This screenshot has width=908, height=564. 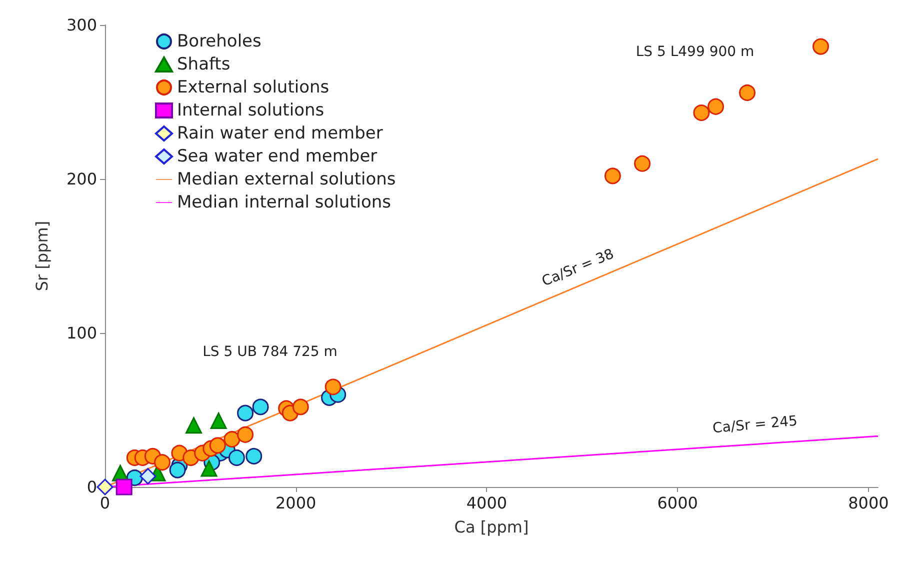 What do you see at coordinates (42, 256) in the screenshot?
I see `y-axis-title: Sr [ppm]` at bounding box center [42, 256].